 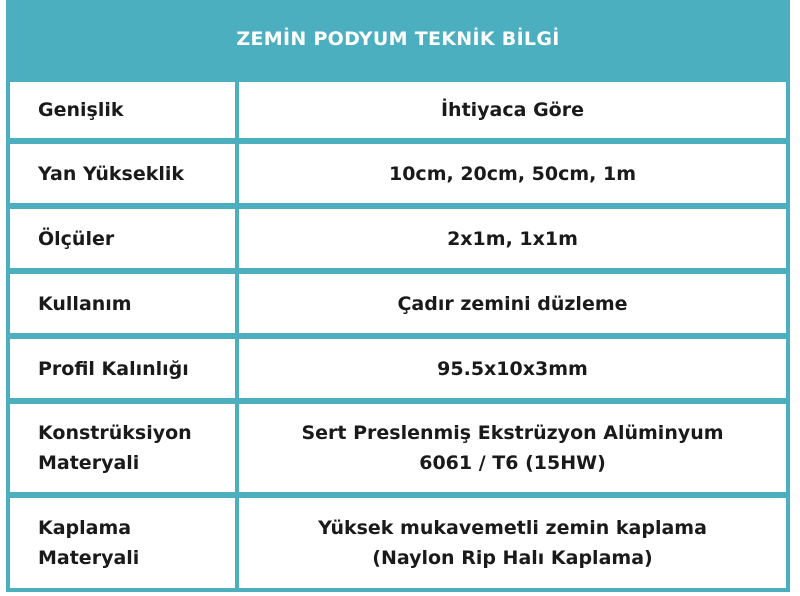 I want to click on row-label-text: Ölçüler, so click(x=76, y=238).